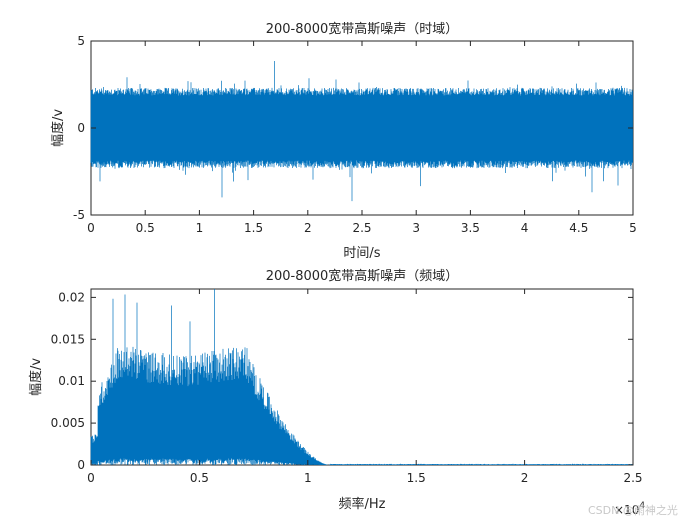 This screenshot has height=525, width=700. I want to click on chart-title-frequency: 200-8000宽带高斯噪声（频域）, so click(362, 276).